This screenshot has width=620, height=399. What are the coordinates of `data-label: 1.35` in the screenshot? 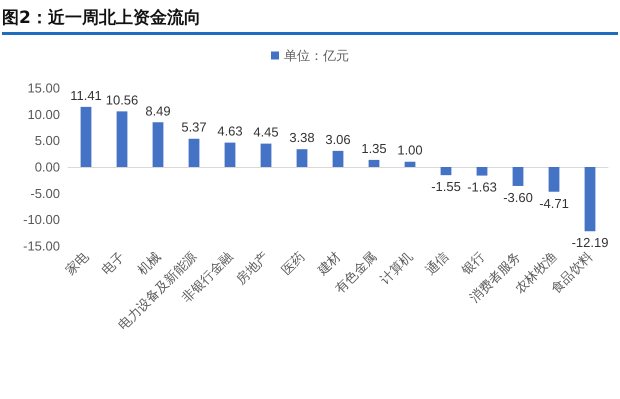 It's located at (374, 148).